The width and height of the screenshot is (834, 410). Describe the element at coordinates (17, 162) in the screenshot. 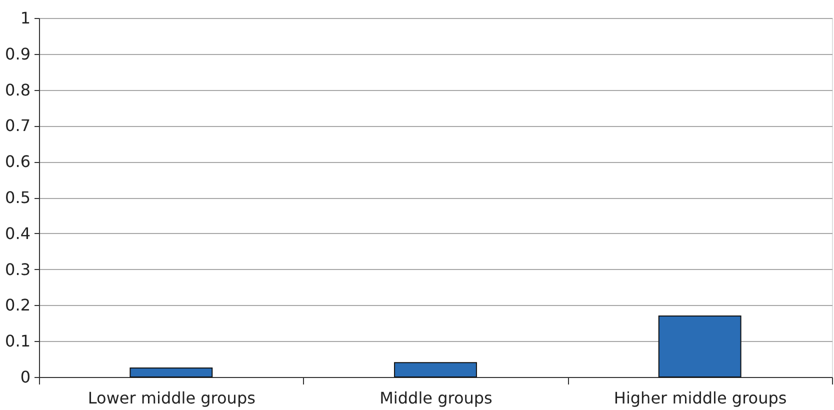

I see `y-tick-label: 0.6` at that location.